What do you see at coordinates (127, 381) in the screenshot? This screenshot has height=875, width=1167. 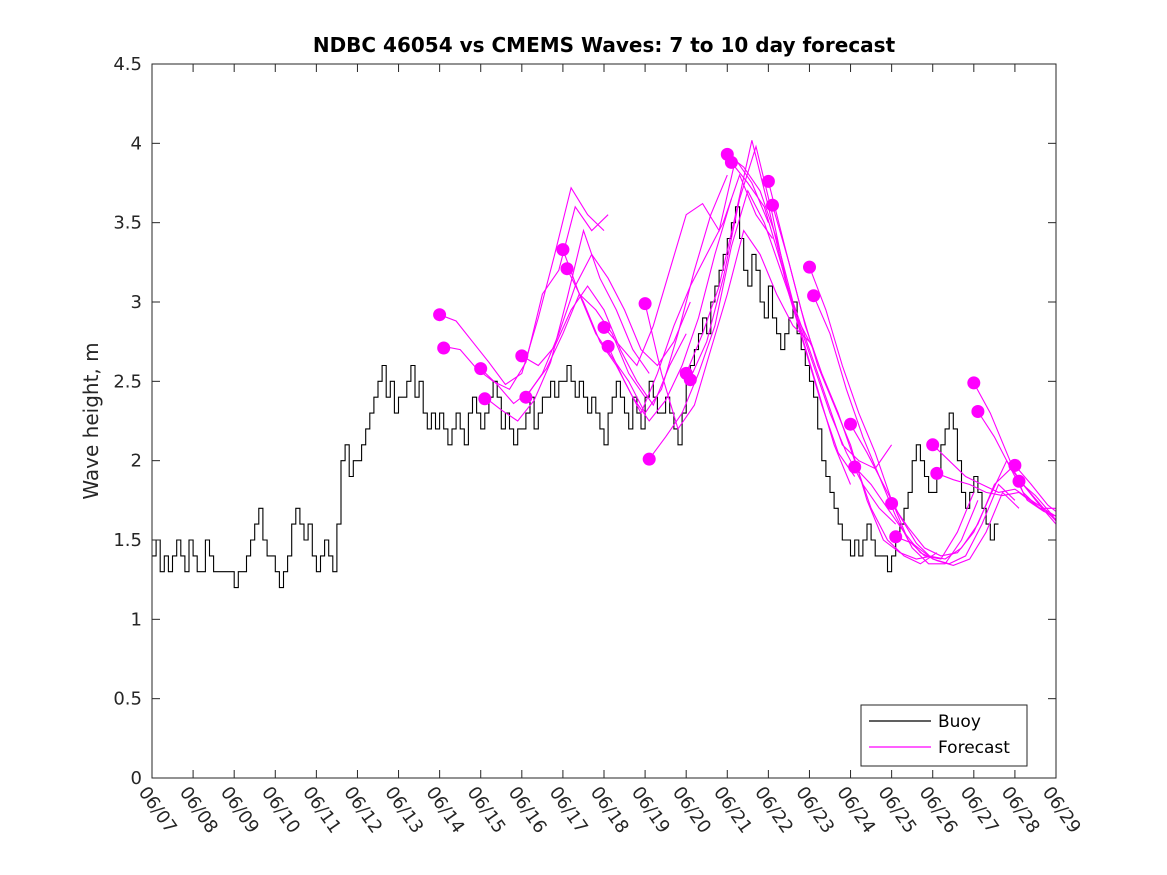 I see `y-tick-label: 2.5` at bounding box center [127, 381].